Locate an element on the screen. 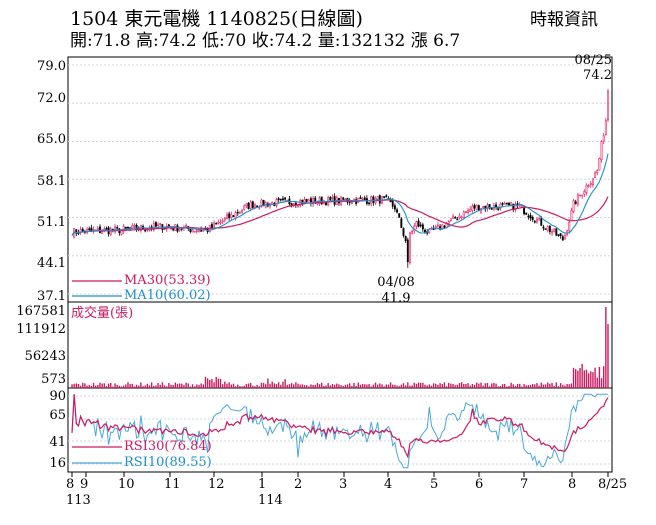 This screenshot has width=656, height=525. x-tick-label: 8 is located at coordinates (572, 484).